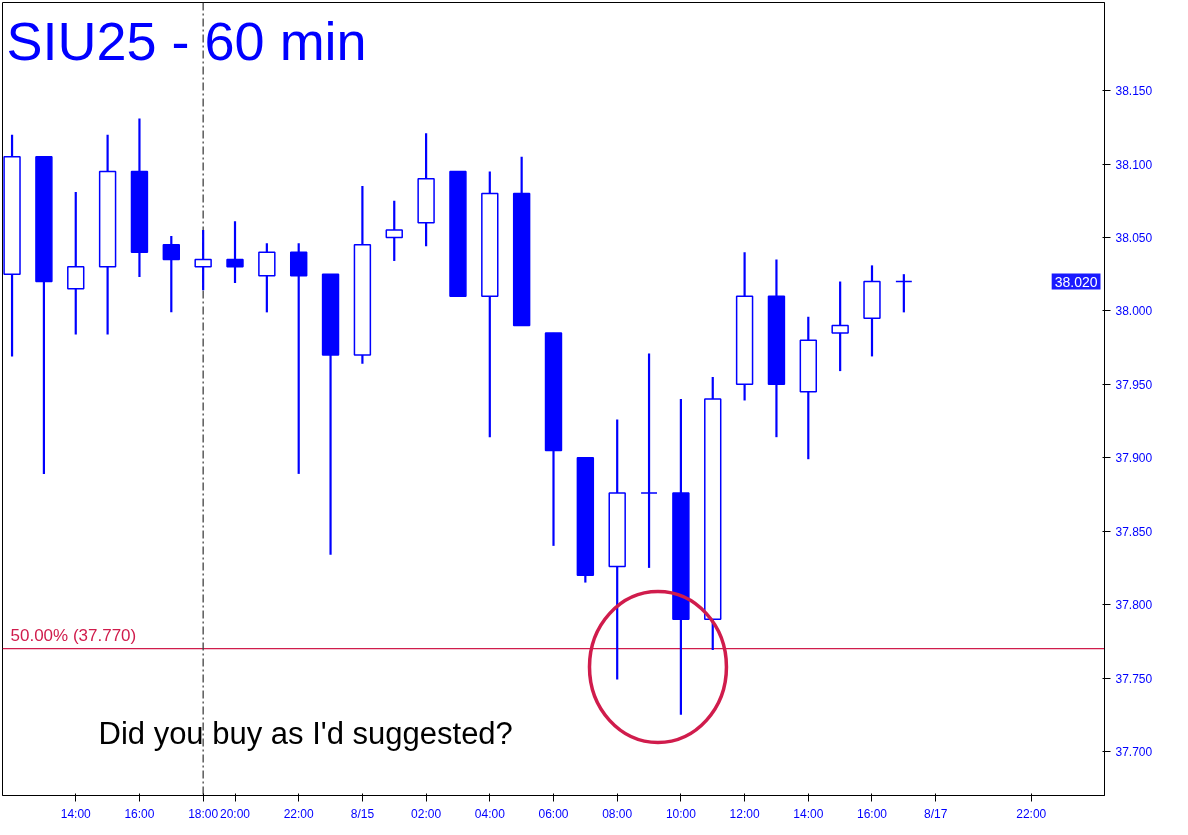 The width and height of the screenshot is (1188, 835). Describe the element at coordinates (1134, 237) in the screenshot. I see `y-tick-label: 38.050` at that location.